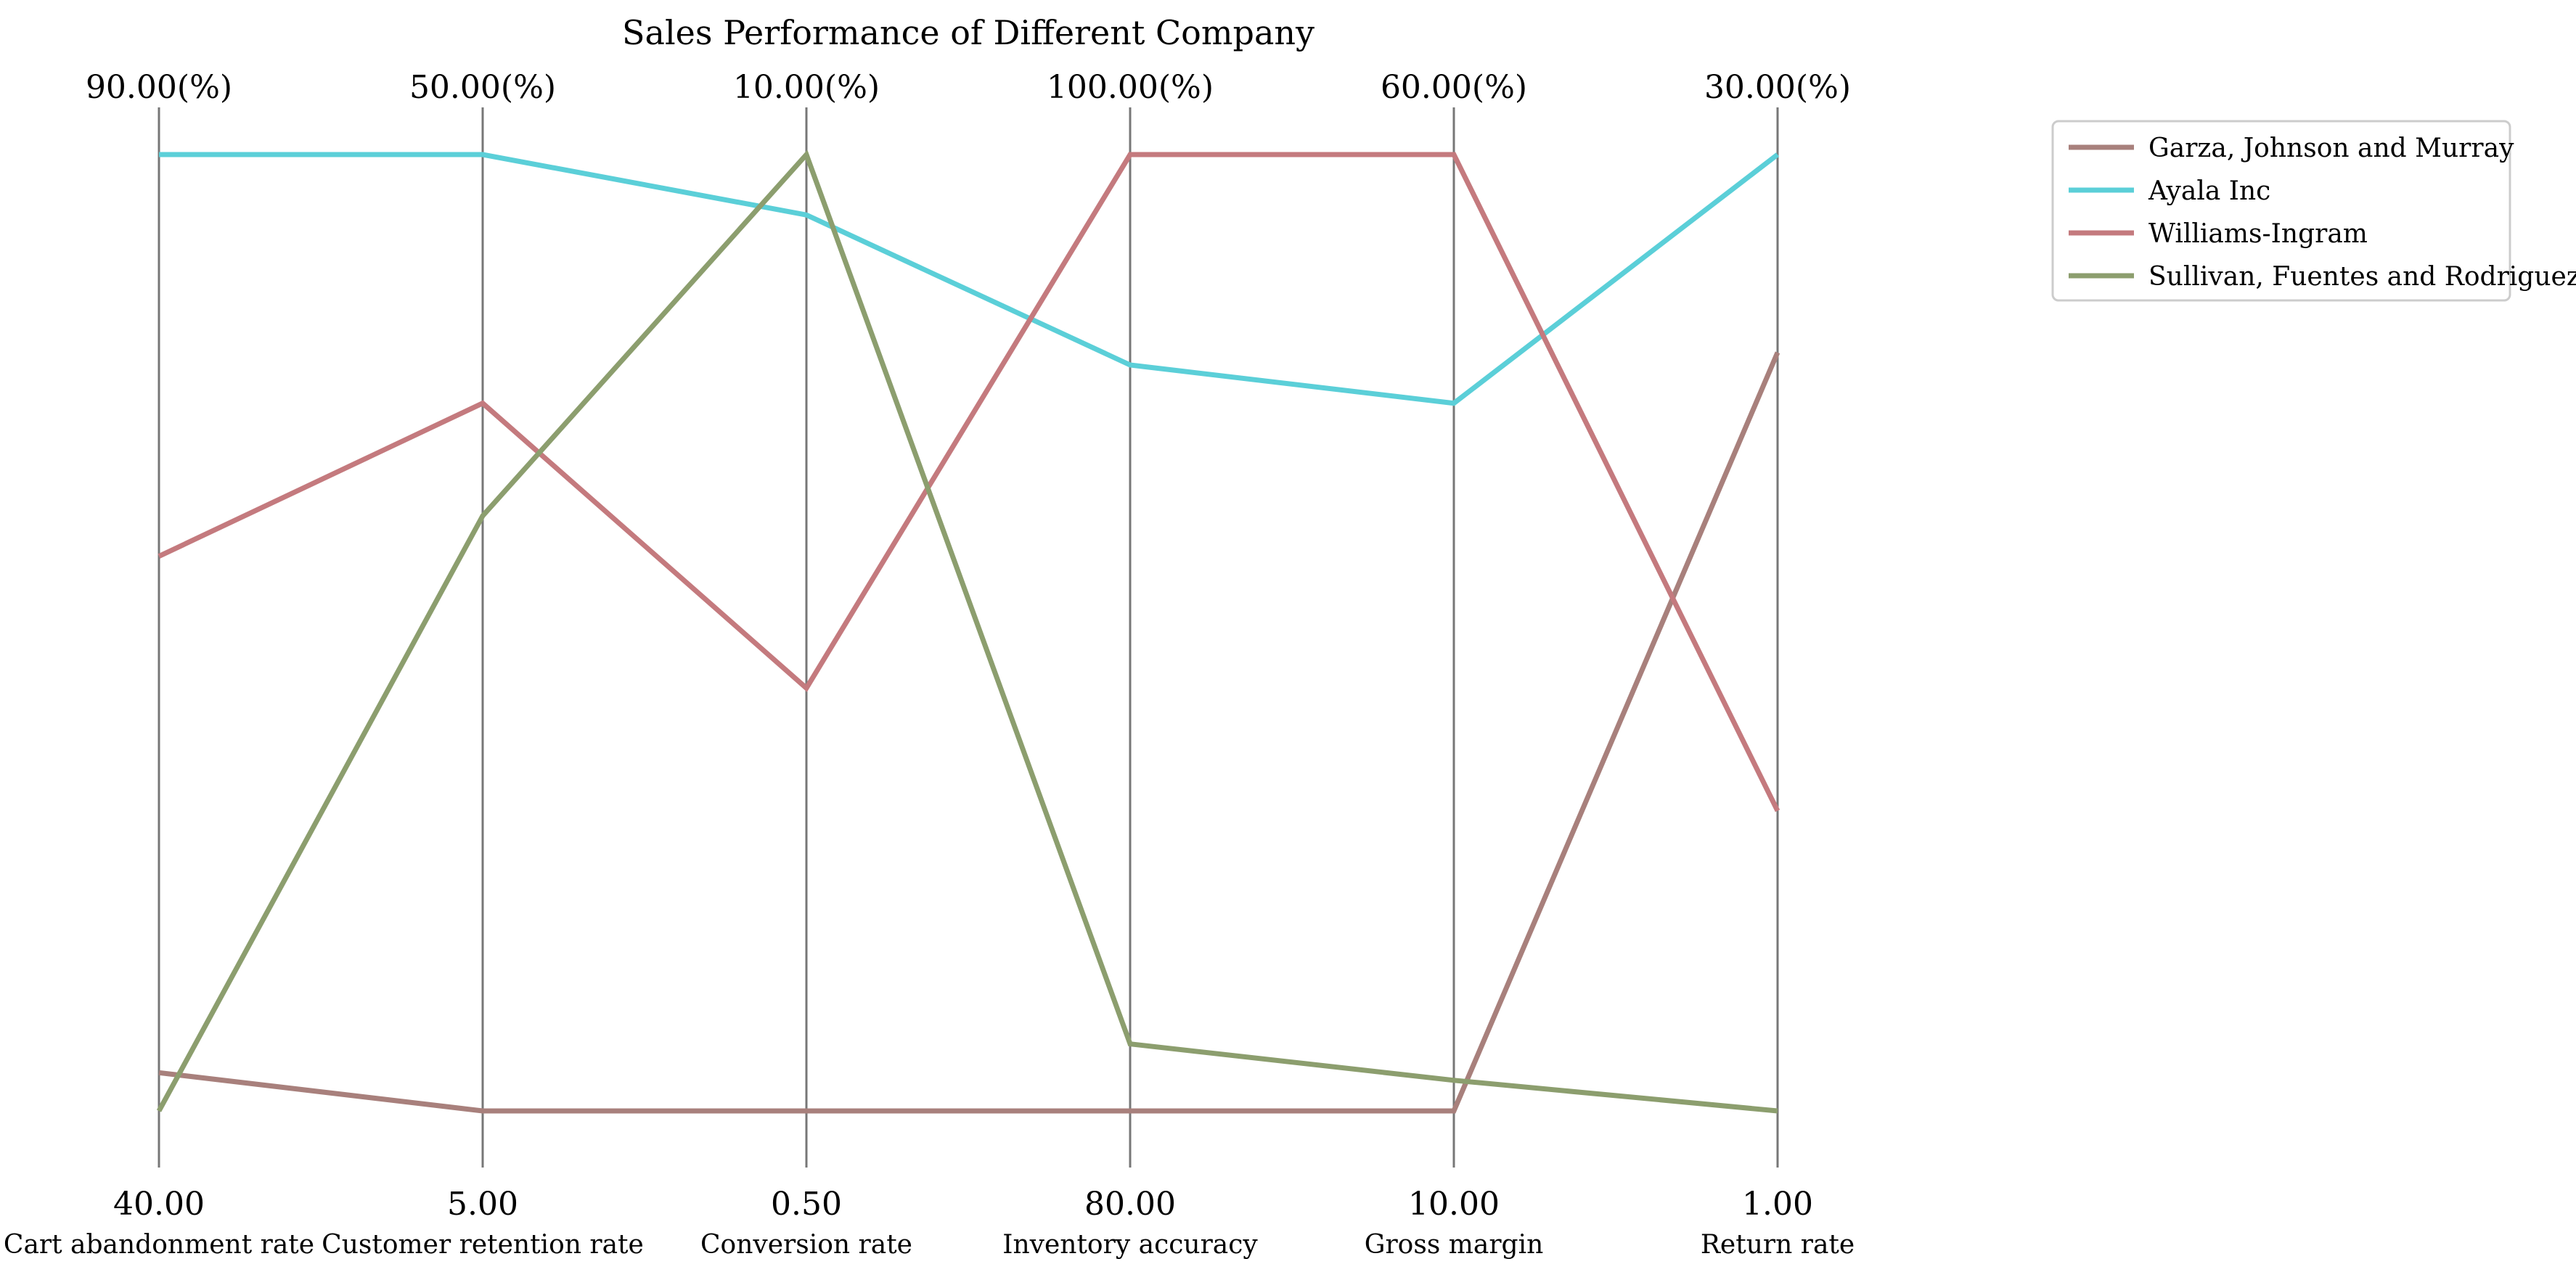 The height and width of the screenshot is (1280, 2576). What do you see at coordinates (2331, 148) in the screenshot?
I see `legend-label-garza-johnson-and-murray: Garza, Johnson and Murray` at bounding box center [2331, 148].